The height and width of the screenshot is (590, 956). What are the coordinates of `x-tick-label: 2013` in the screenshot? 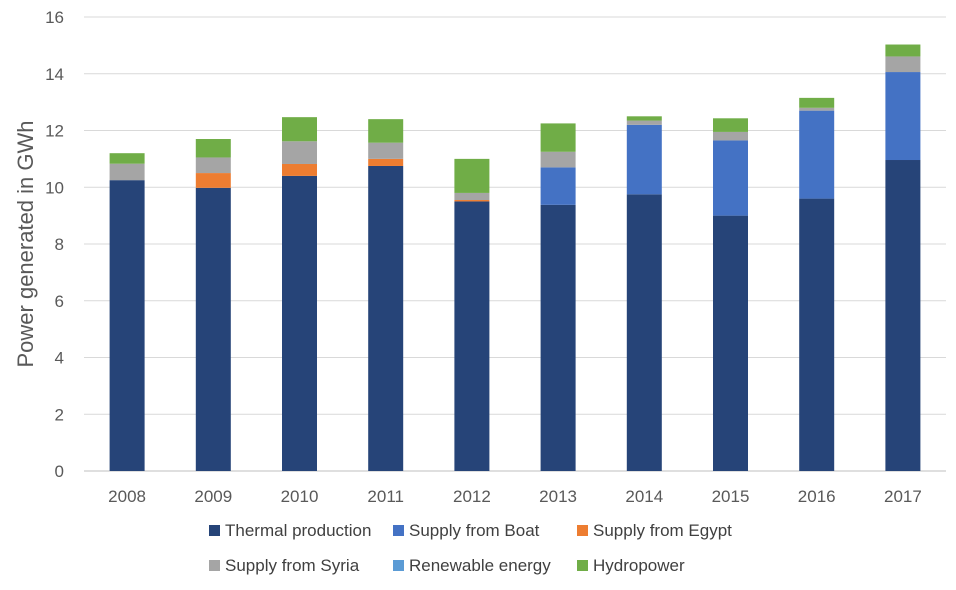 It's located at (558, 496).